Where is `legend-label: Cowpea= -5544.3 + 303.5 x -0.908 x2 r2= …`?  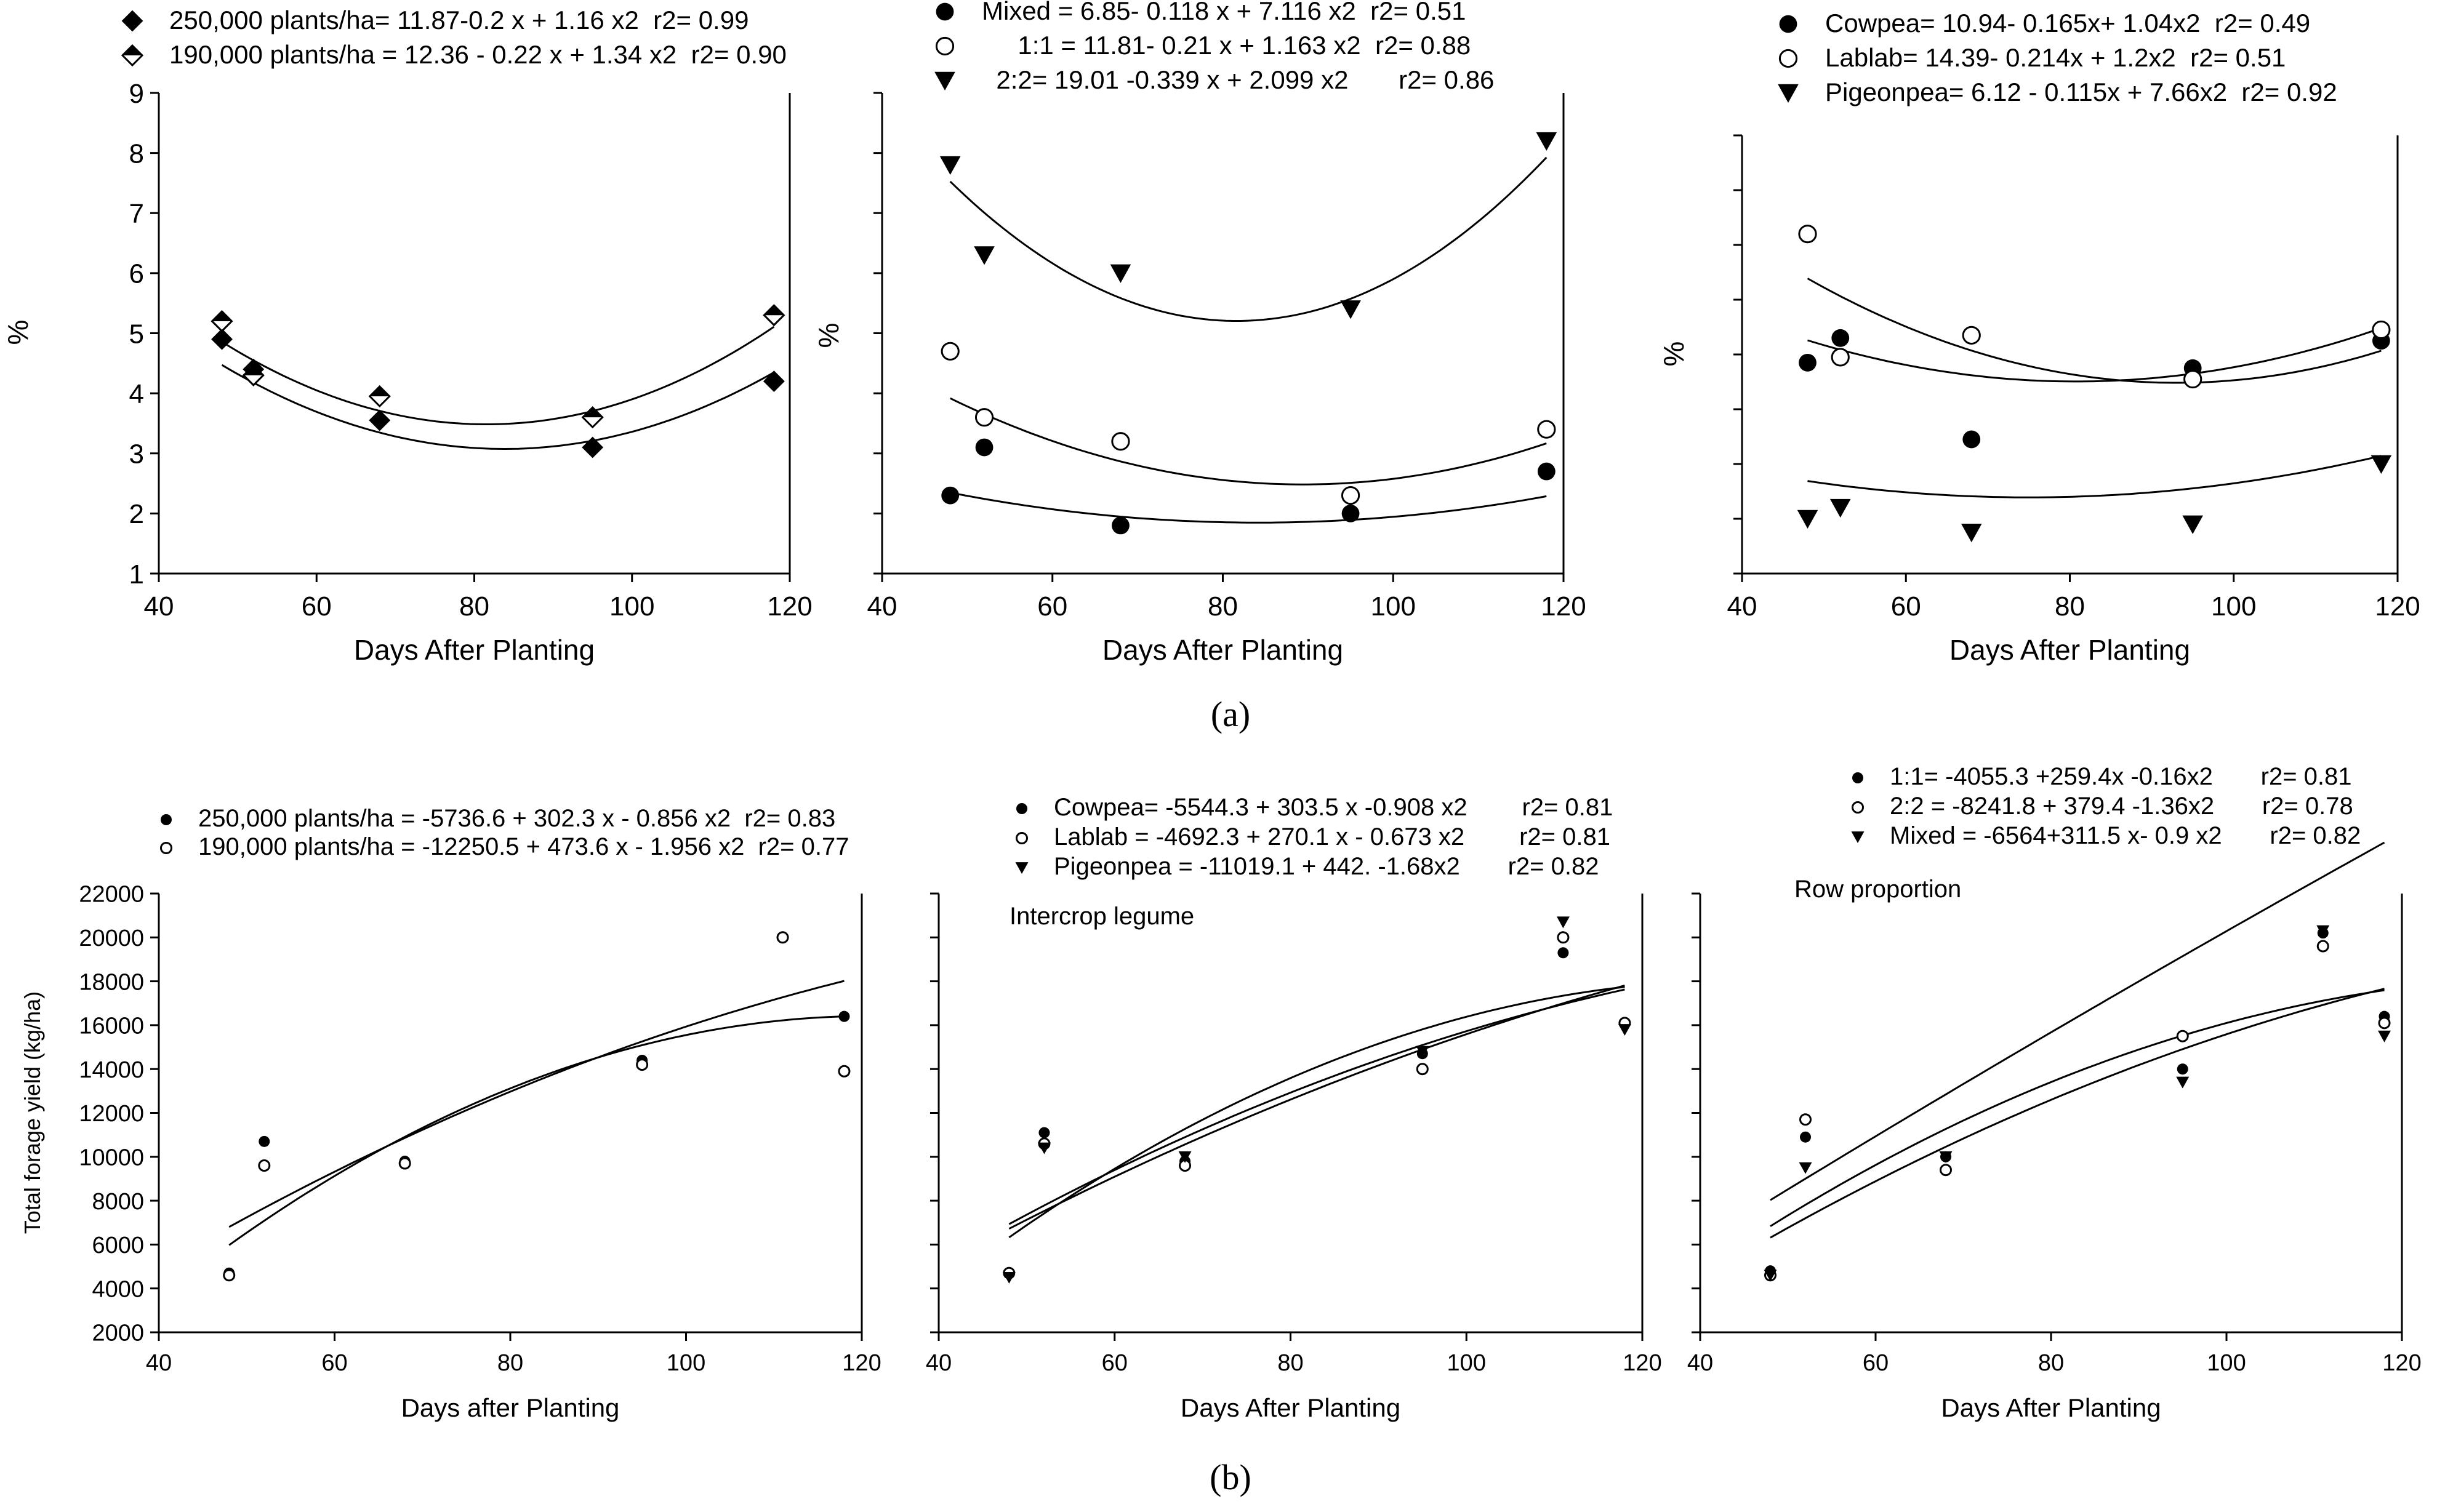 legend-label: Cowpea= -5544.3 + 303.5 x -0.908 x2 r2= … is located at coordinates (1333, 807).